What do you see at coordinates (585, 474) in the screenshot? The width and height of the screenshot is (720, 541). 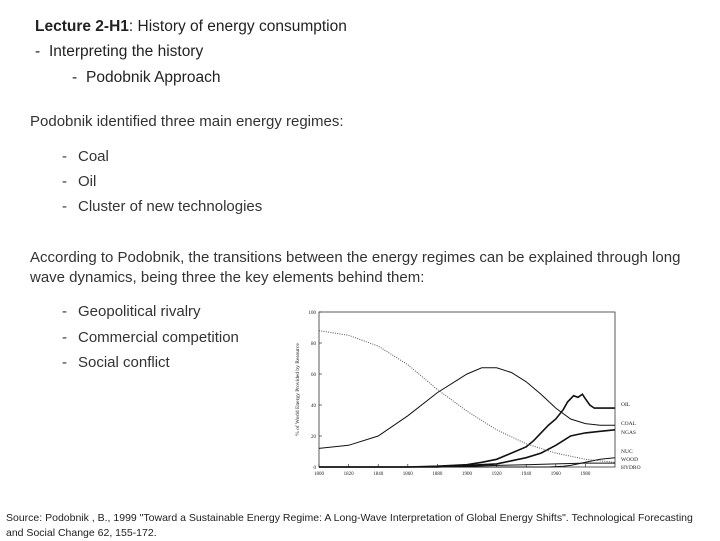 I see `x-tick-label: 1980` at bounding box center [585, 474].